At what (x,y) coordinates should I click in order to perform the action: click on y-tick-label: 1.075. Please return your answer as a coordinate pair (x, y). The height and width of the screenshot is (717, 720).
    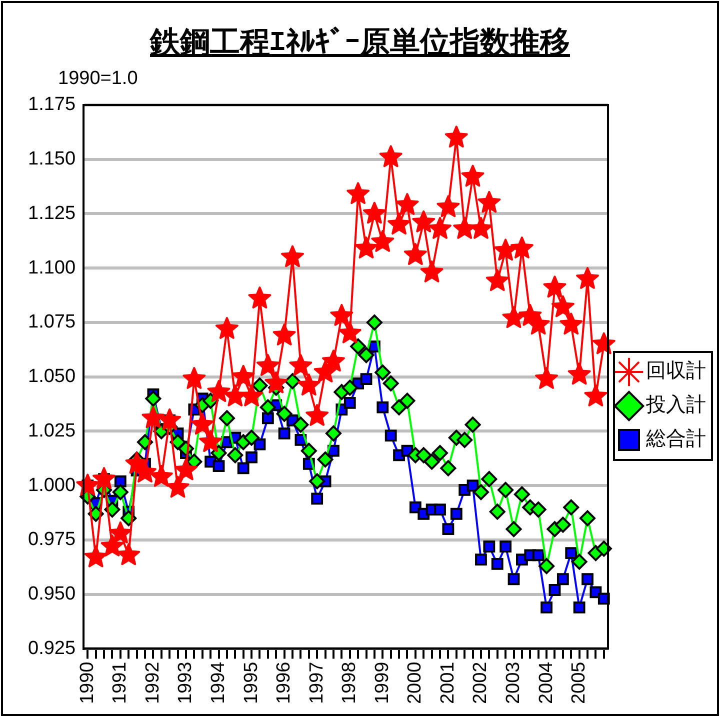
    Looking at the image, I should click on (52, 322).